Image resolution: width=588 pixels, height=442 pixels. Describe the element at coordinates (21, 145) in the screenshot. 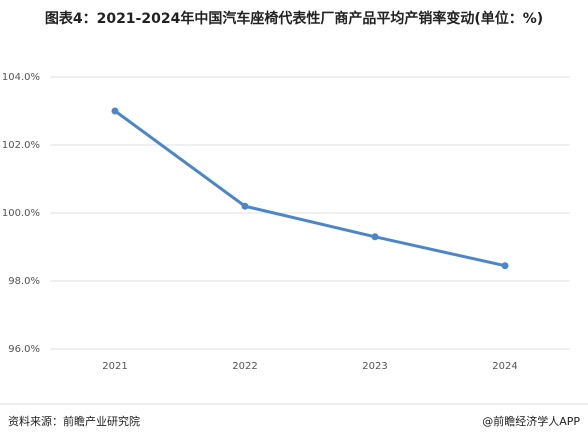

I see `y-tick-label: 102.0%` at that location.